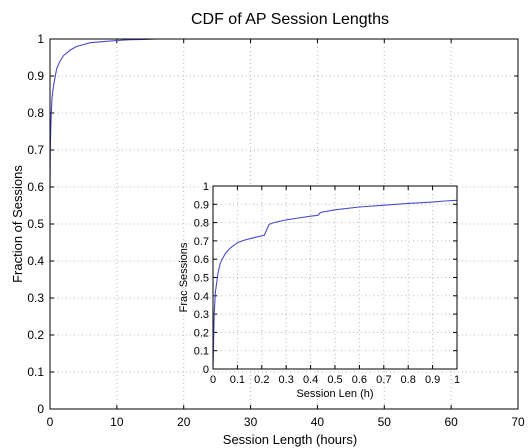 The height and width of the screenshot is (448, 530). I want to click on main-y-tick-label: 0.4, so click(35, 261).